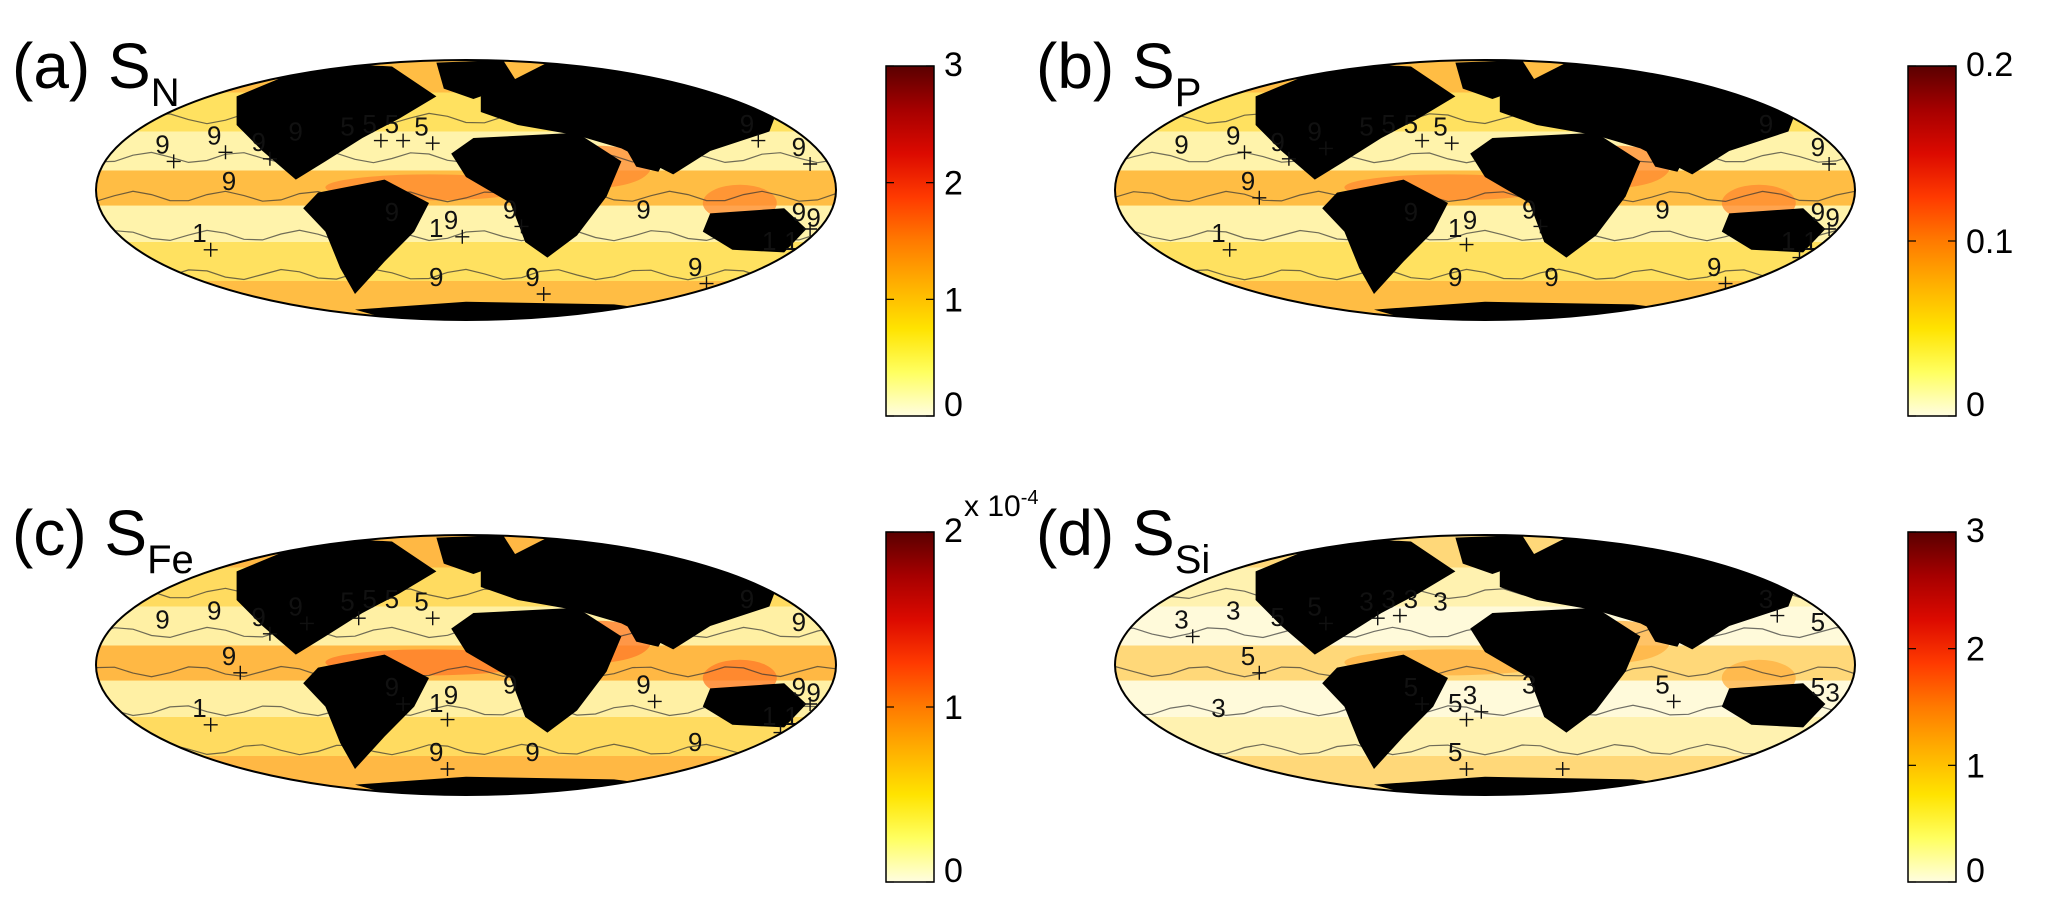  I want to click on panel-label: (a) SN, so click(96, 72).